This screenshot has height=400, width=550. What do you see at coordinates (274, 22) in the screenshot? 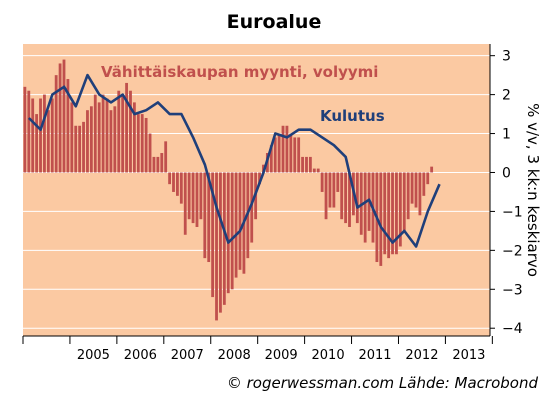
I see `chart-title: Euroalue` at bounding box center [274, 22].